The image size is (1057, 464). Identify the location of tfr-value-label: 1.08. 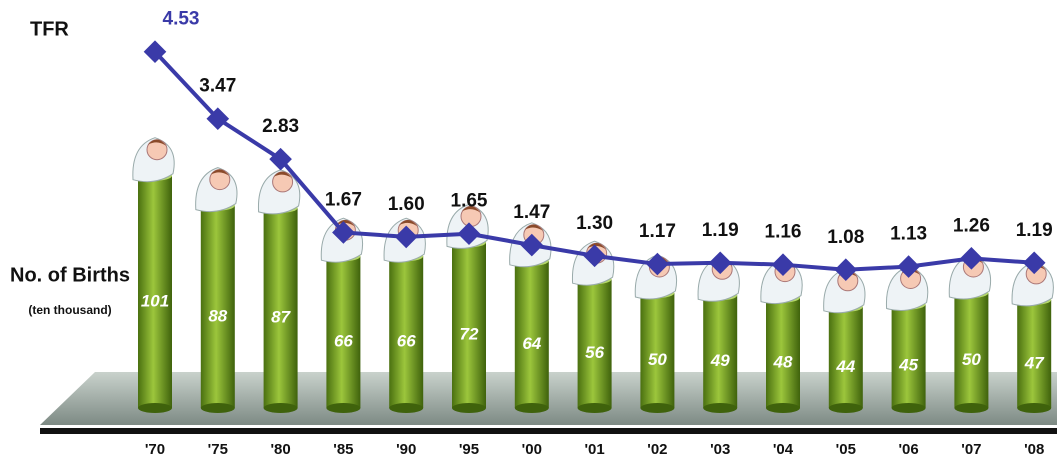
(845, 237).